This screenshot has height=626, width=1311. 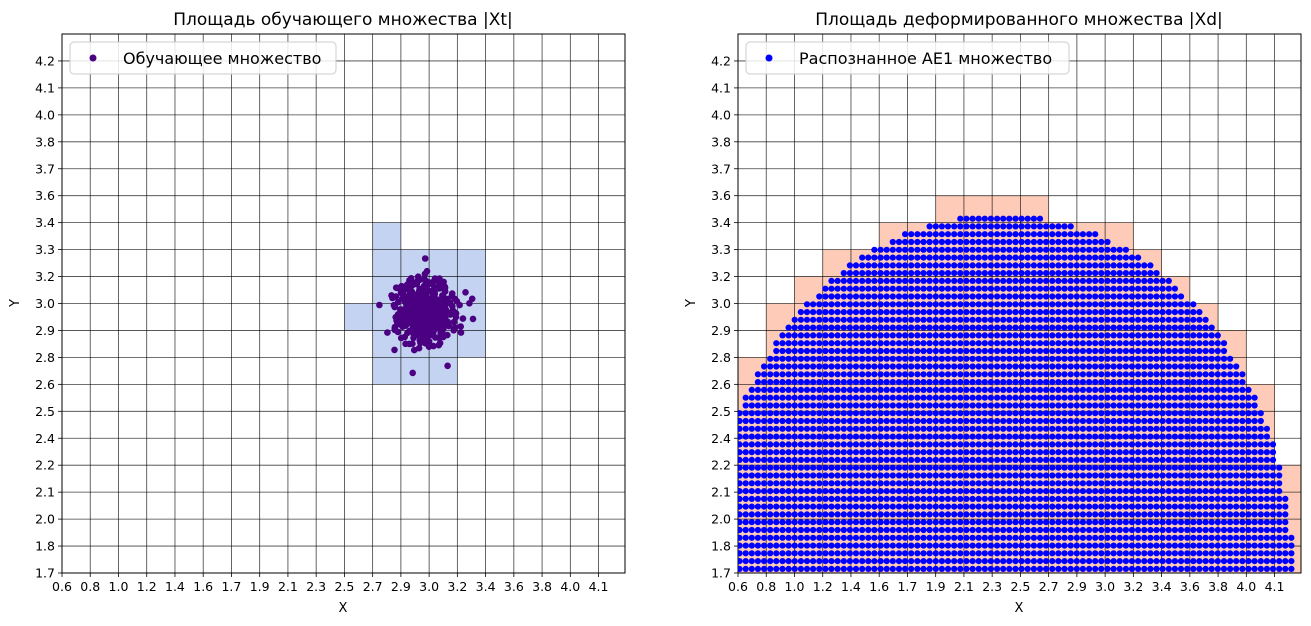 I want to click on y-tick-label: 3.0, so click(x=45, y=303).